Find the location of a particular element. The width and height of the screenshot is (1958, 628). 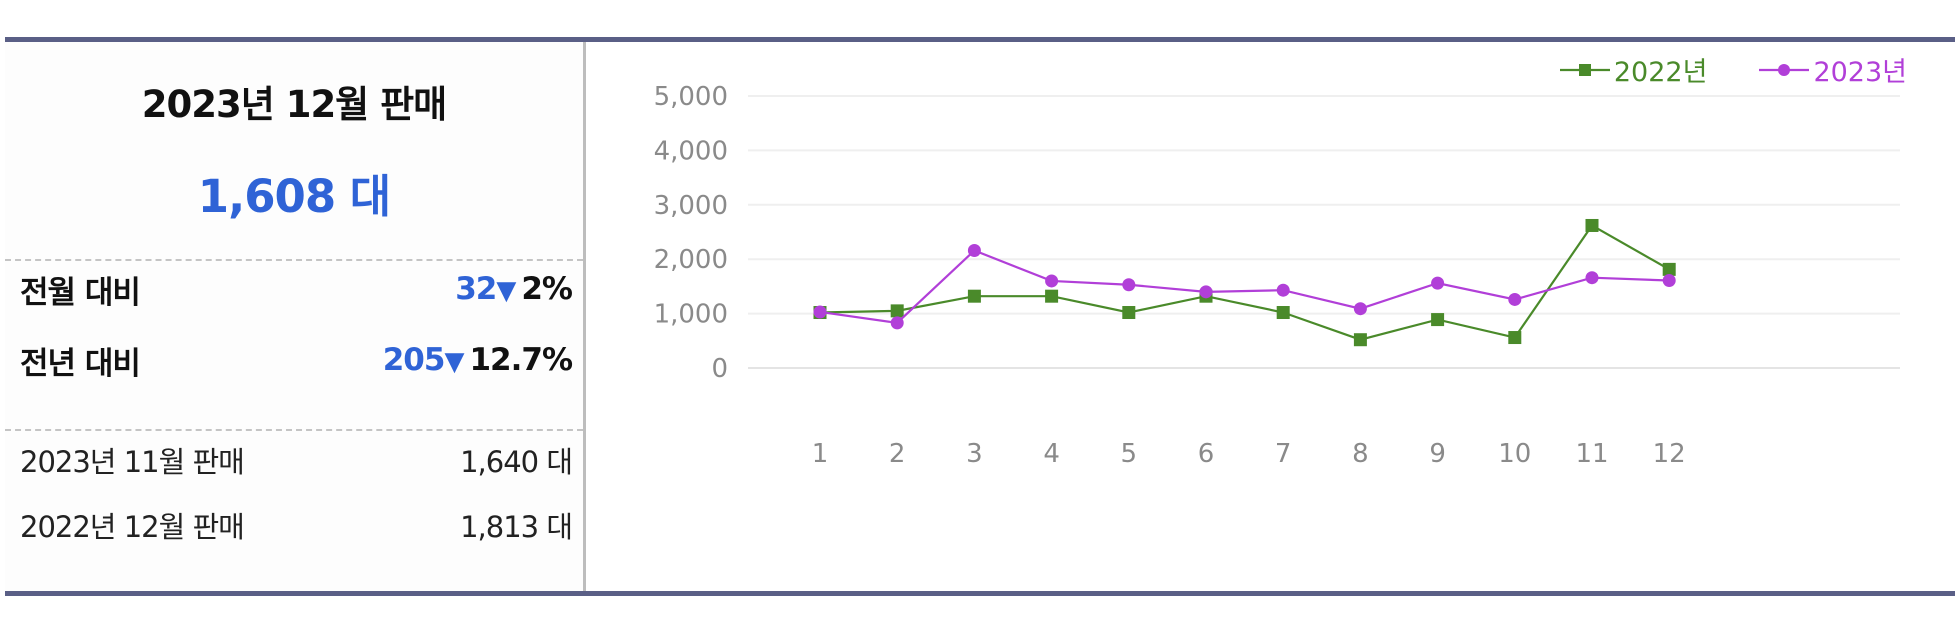

summary-title: 2023년 12월 판매 is located at coordinates (294, 104).